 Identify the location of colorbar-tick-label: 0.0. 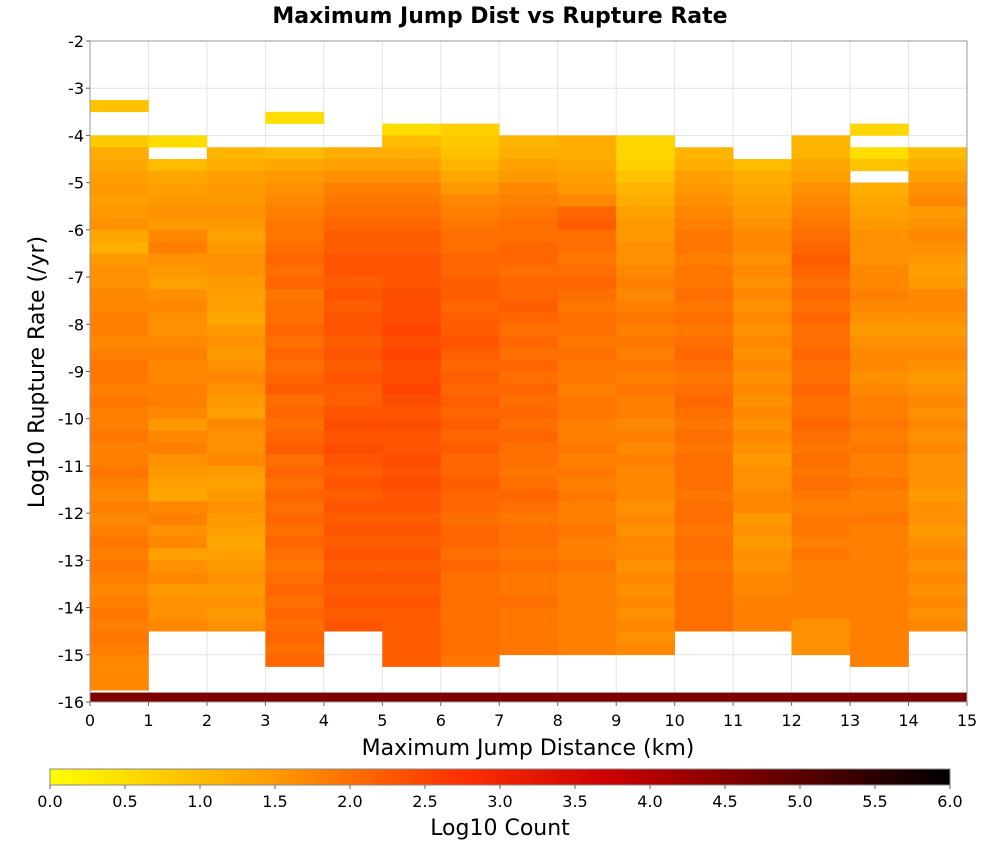
(49, 801).